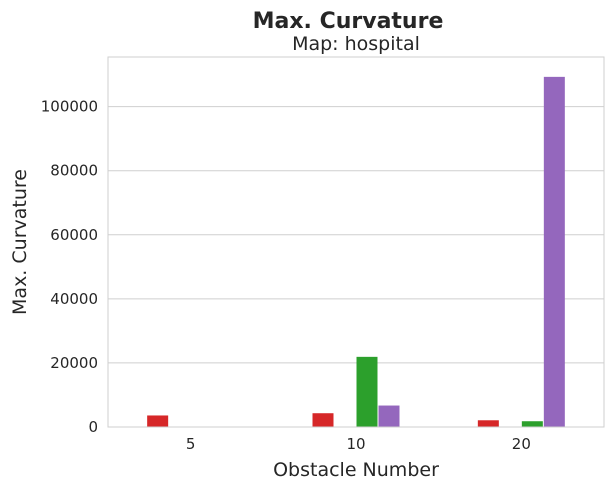 The width and height of the screenshot is (614, 490). What do you see at coordinates (521, 444) in the screenshot?
I see `x-tick-label: 20` at bounding box center [521, 444].